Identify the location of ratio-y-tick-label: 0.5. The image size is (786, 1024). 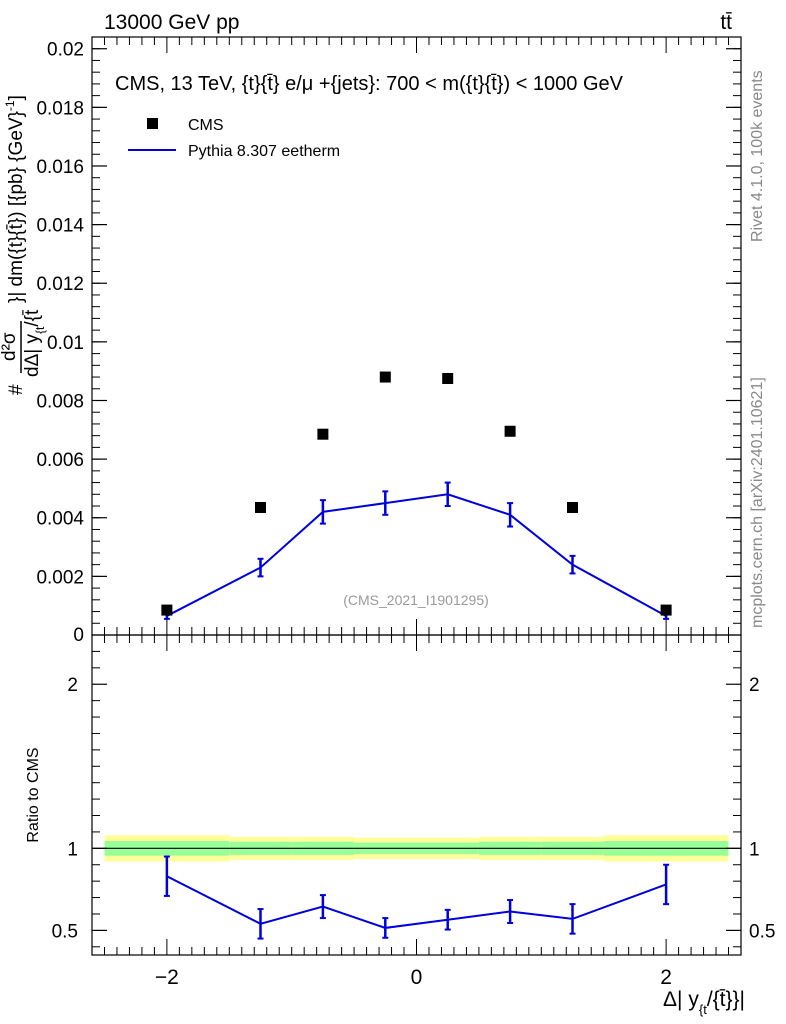
(65, 931).